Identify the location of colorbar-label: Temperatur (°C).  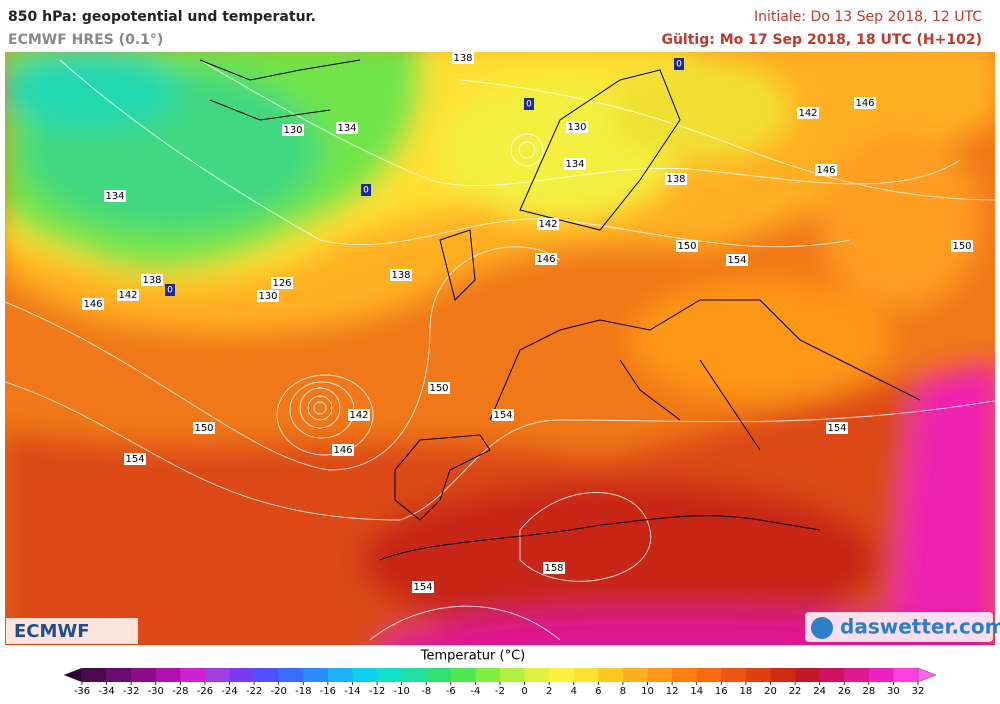
(473, 656).